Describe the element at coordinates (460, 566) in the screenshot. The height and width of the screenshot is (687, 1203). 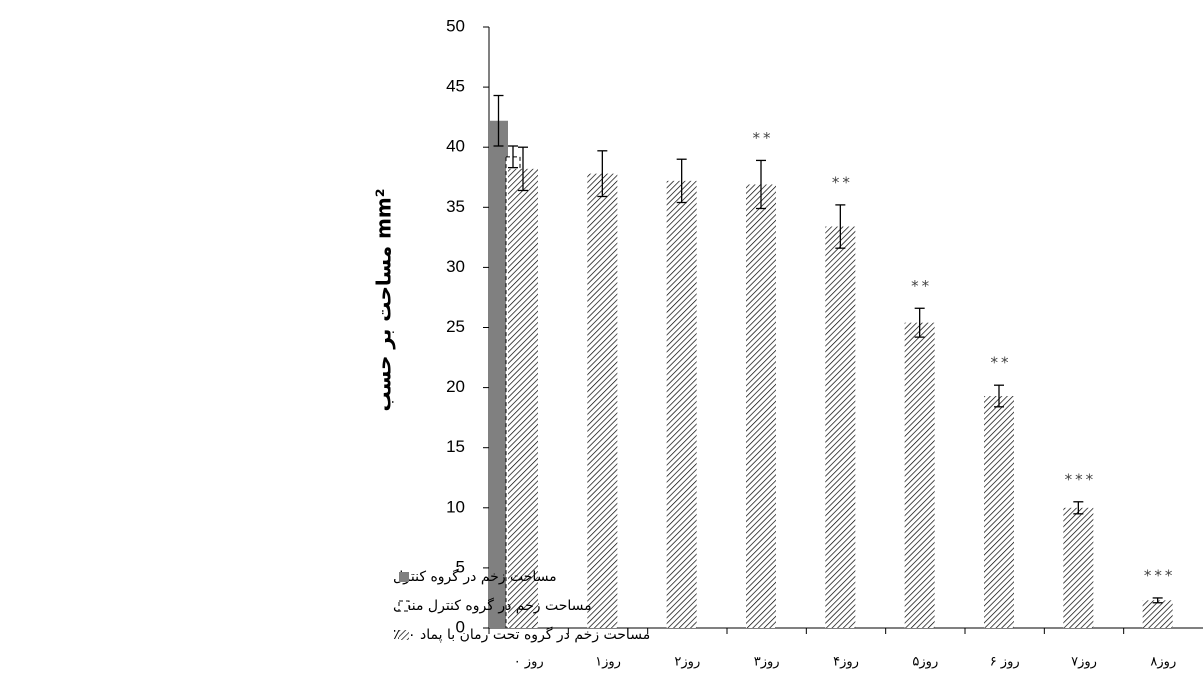
I see `y-tick-label: 5` at that location.